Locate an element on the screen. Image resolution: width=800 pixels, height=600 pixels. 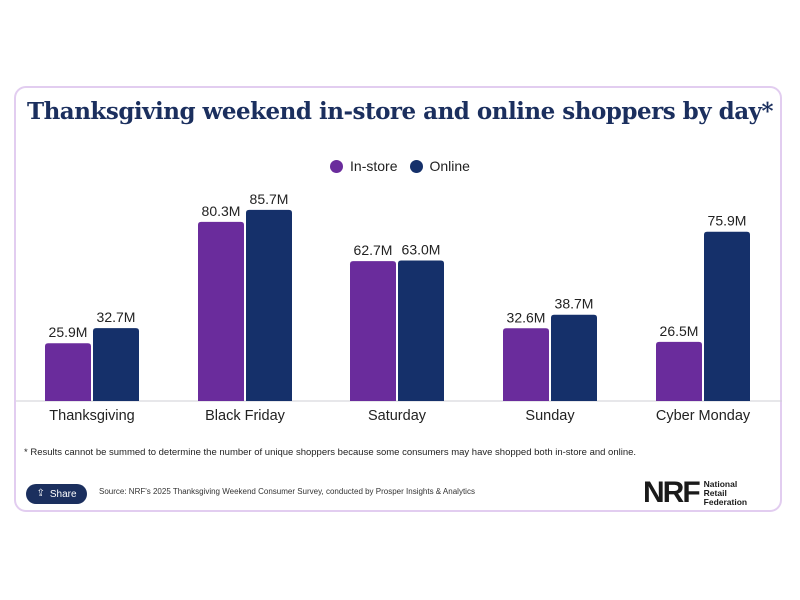
share-icon: ⇪ is located at coordinates (40, 493).